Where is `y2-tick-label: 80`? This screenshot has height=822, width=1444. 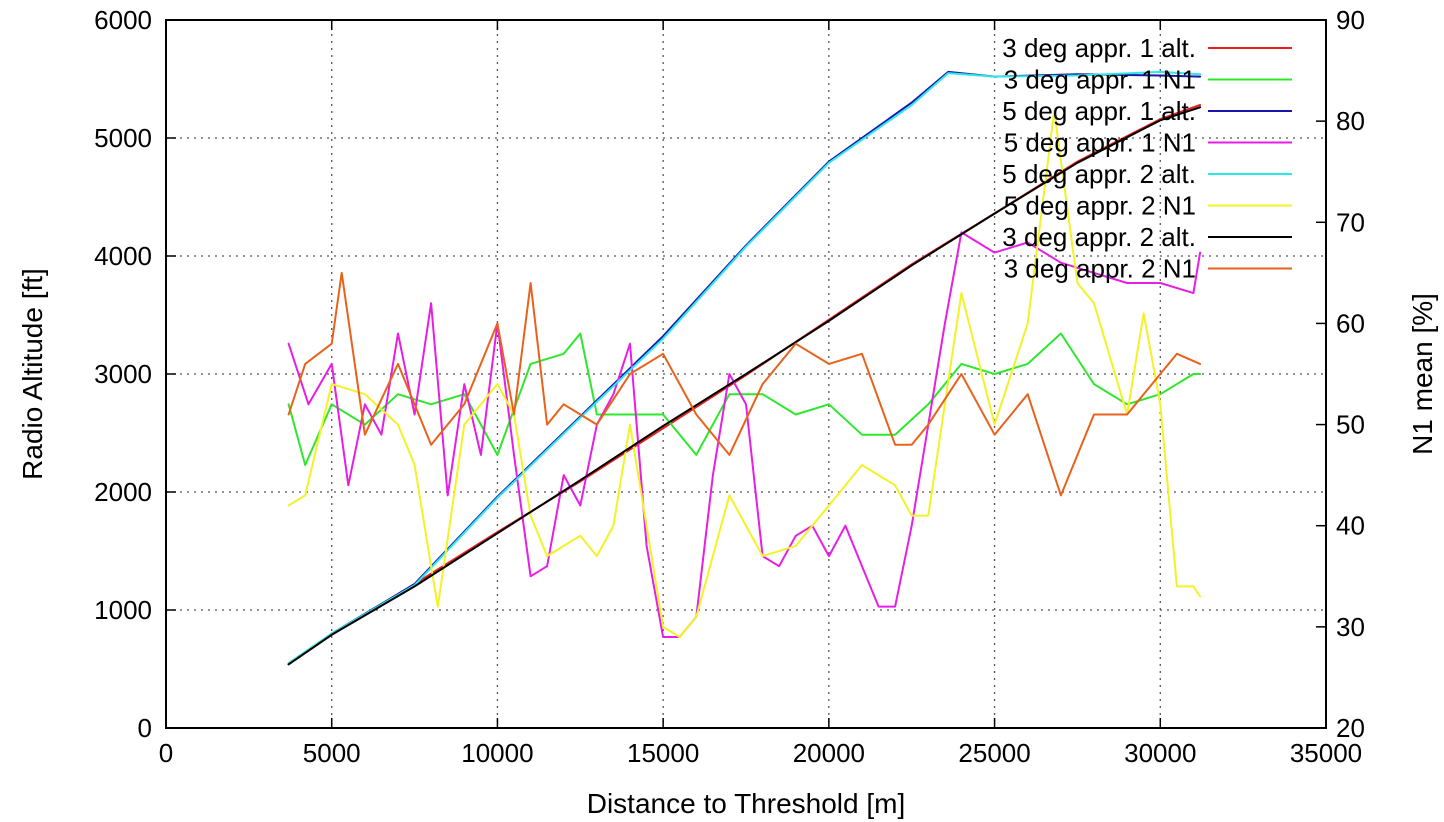 y2-tick-label: 80 is located at coordinates (1350, 121).